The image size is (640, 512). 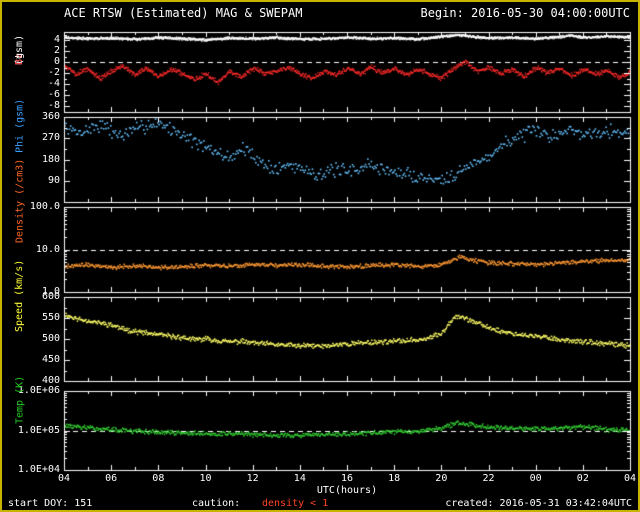 What do you see at coordinates (50, 159) in the screenshot?
I see `y-tick-label: 180` at bounding box center [50, 159].